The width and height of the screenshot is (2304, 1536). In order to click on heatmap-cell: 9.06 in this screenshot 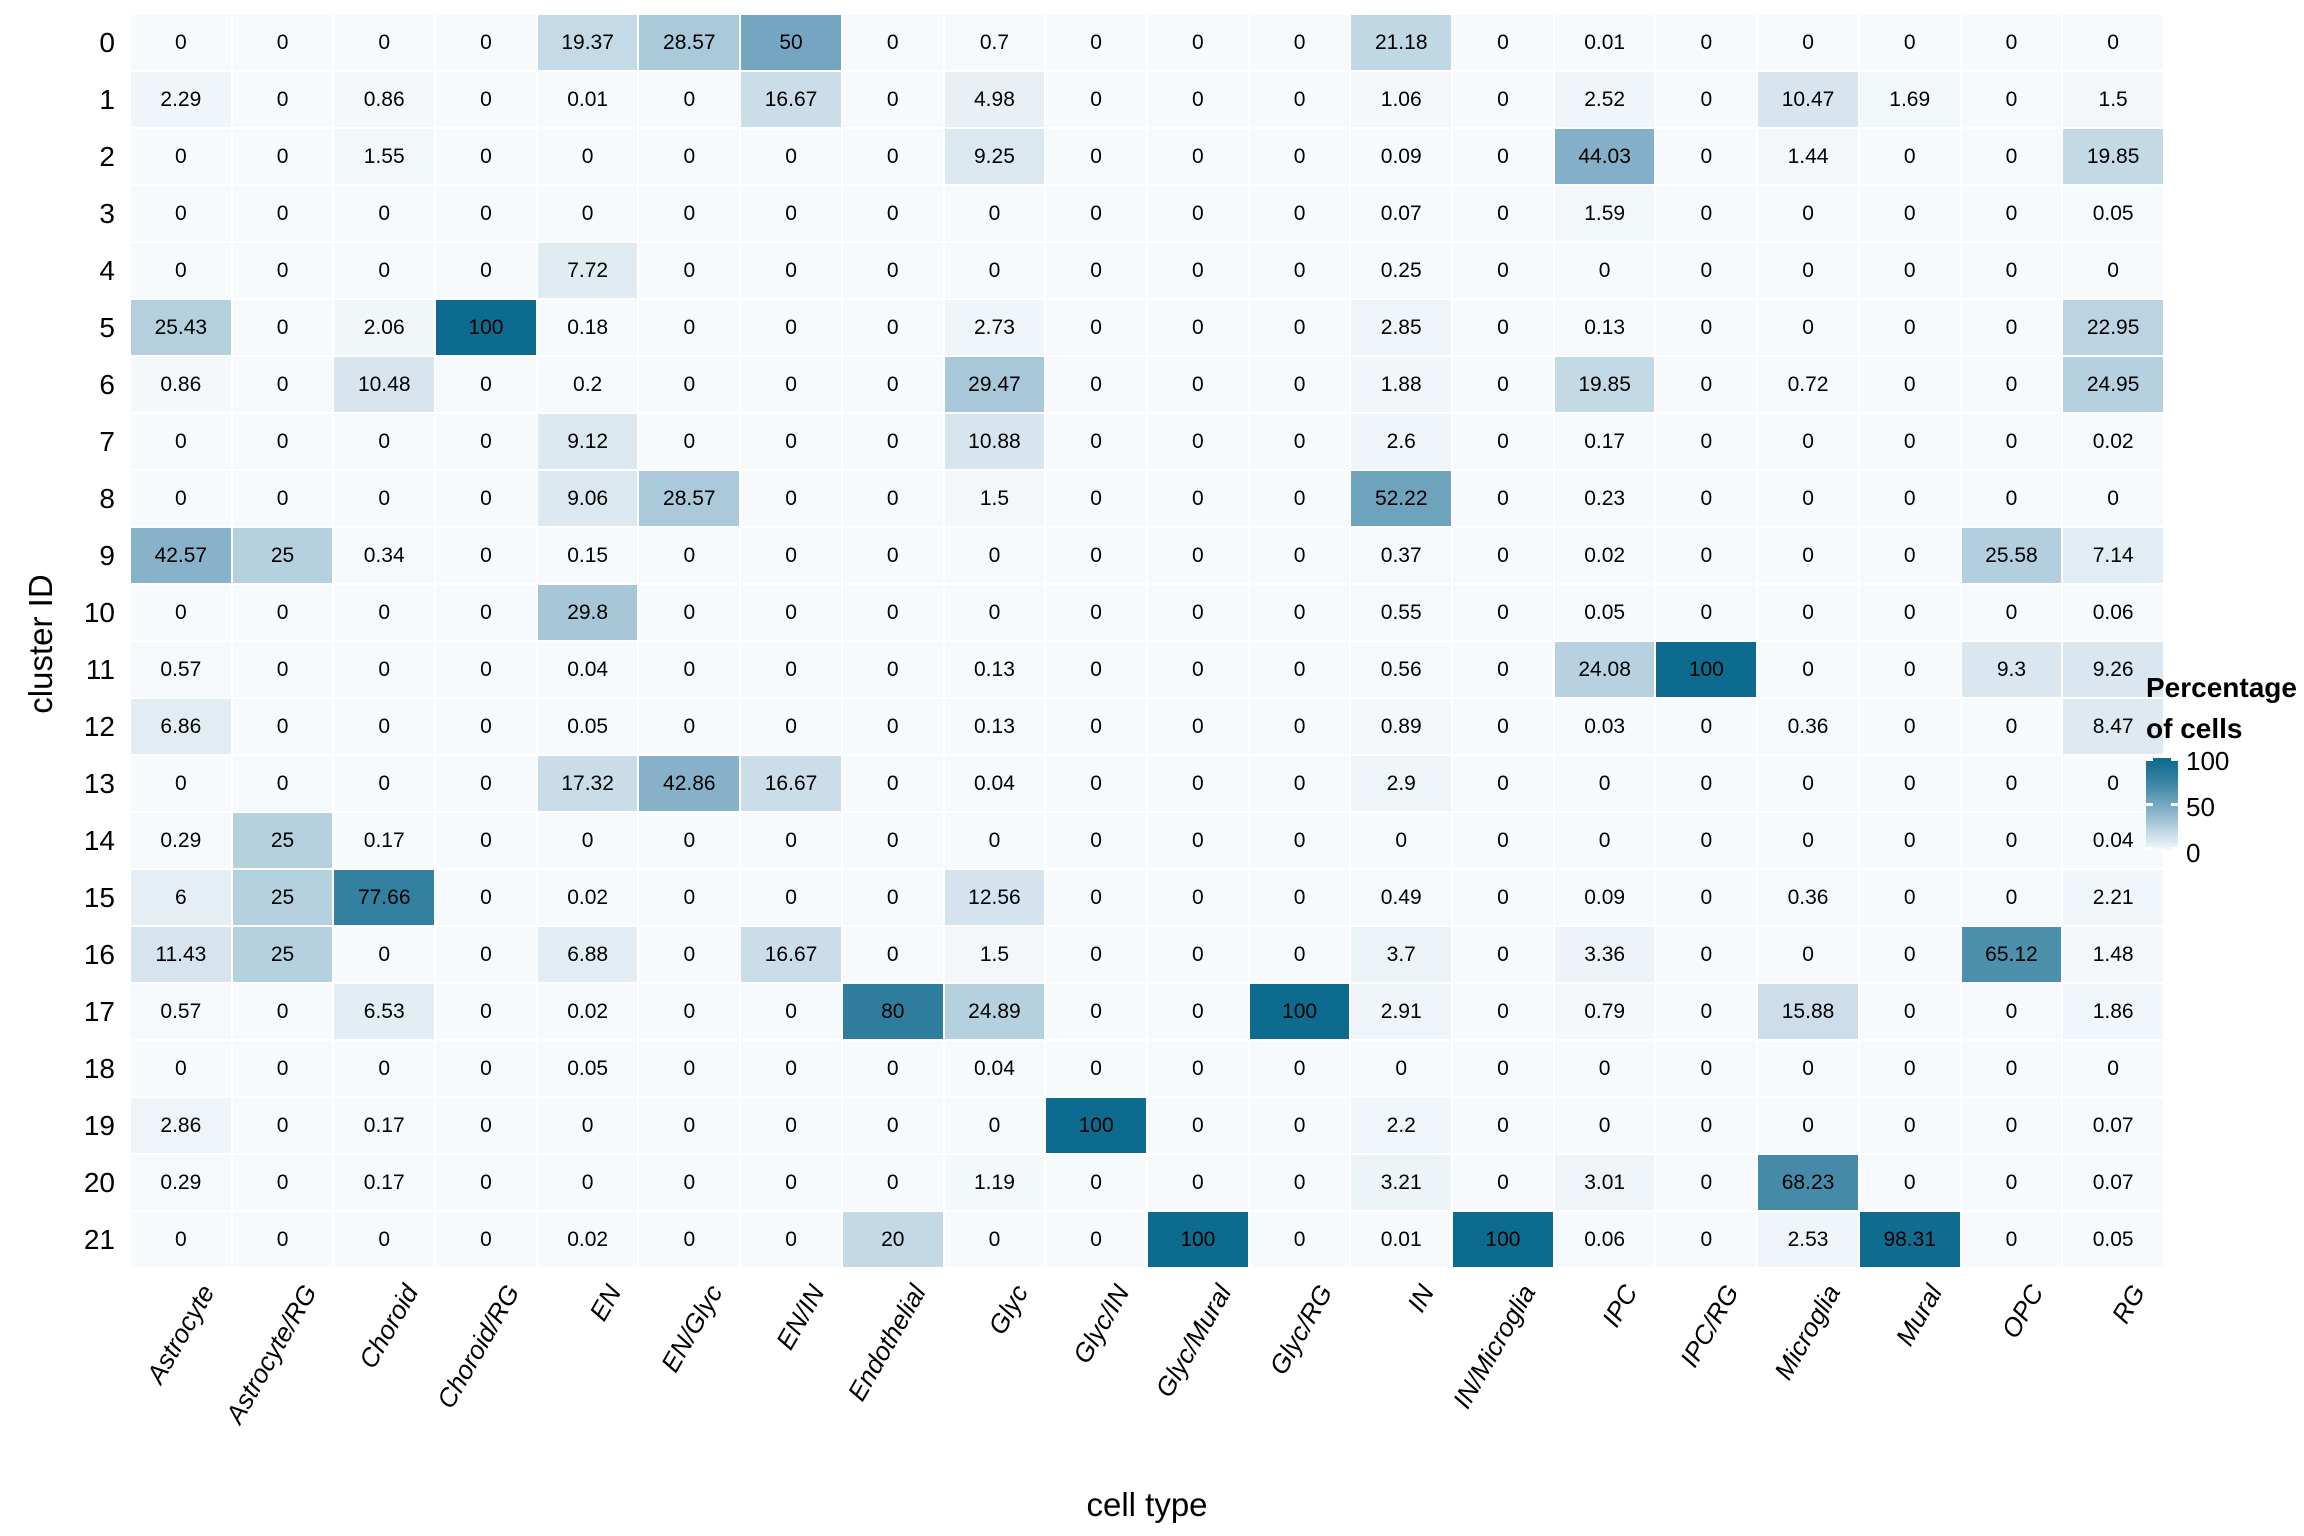, I will do `click(587, 498)`.